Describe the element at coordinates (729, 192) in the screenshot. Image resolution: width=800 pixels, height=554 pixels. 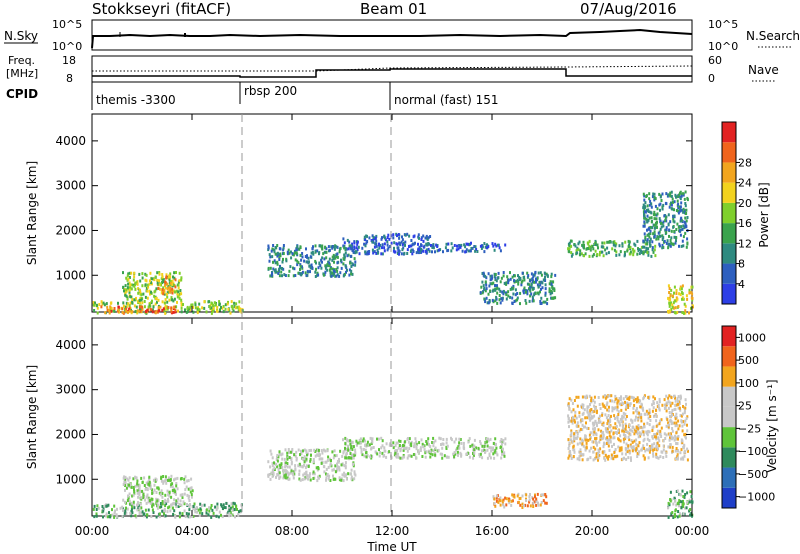
I see `power-colorbar-segment` at that location.